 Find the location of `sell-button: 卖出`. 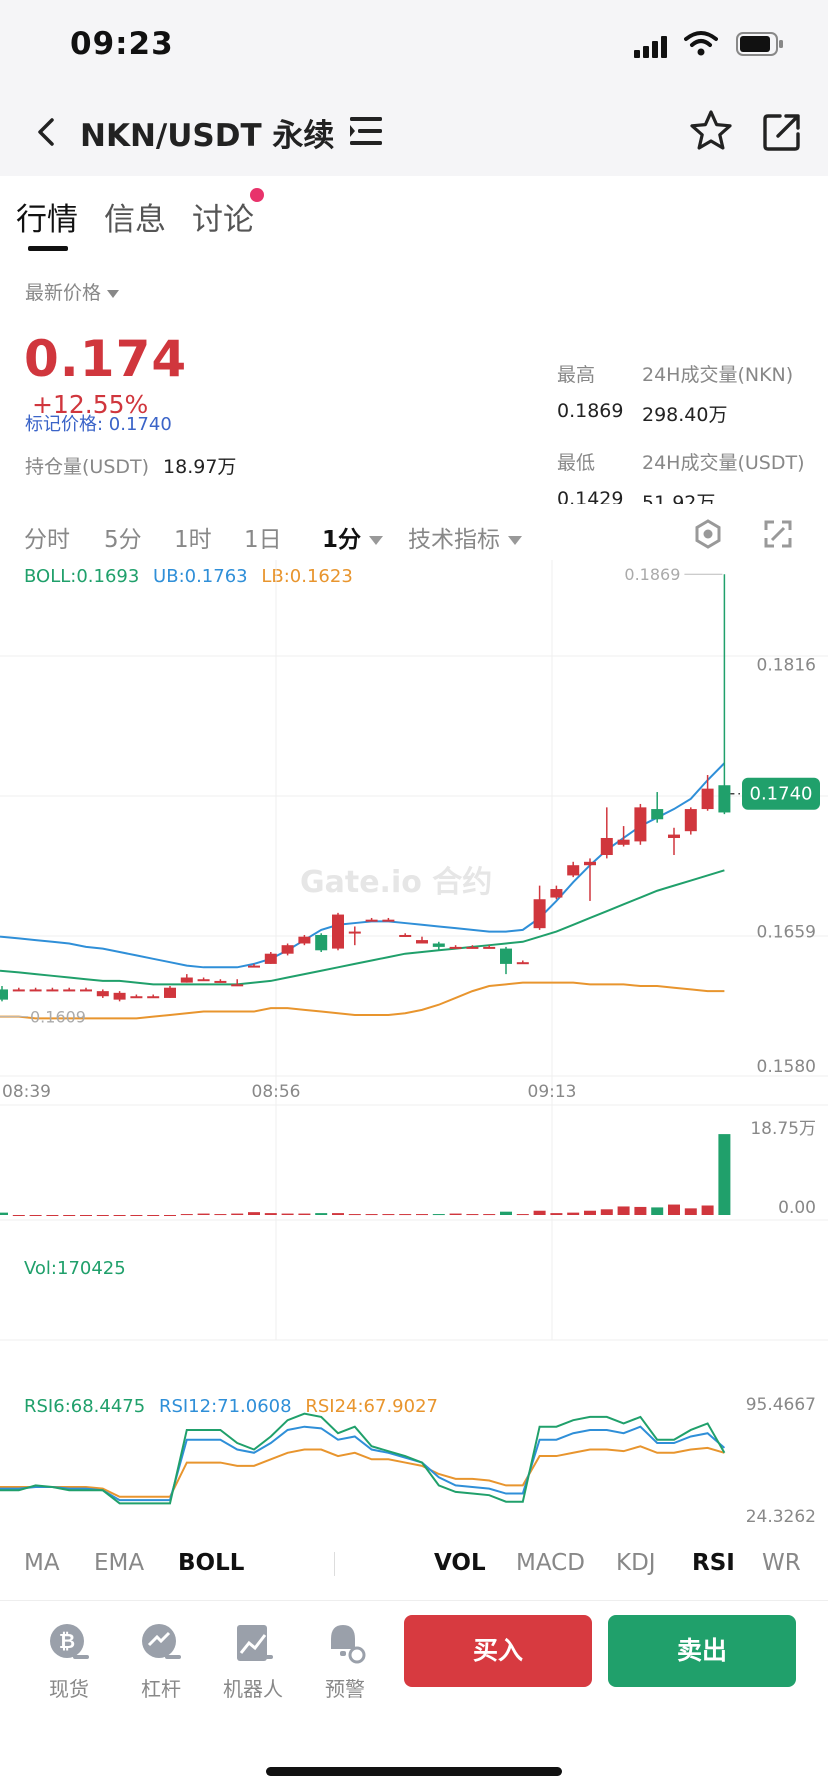

sell-button: 卖出 is located at coordinates (702, 1651).